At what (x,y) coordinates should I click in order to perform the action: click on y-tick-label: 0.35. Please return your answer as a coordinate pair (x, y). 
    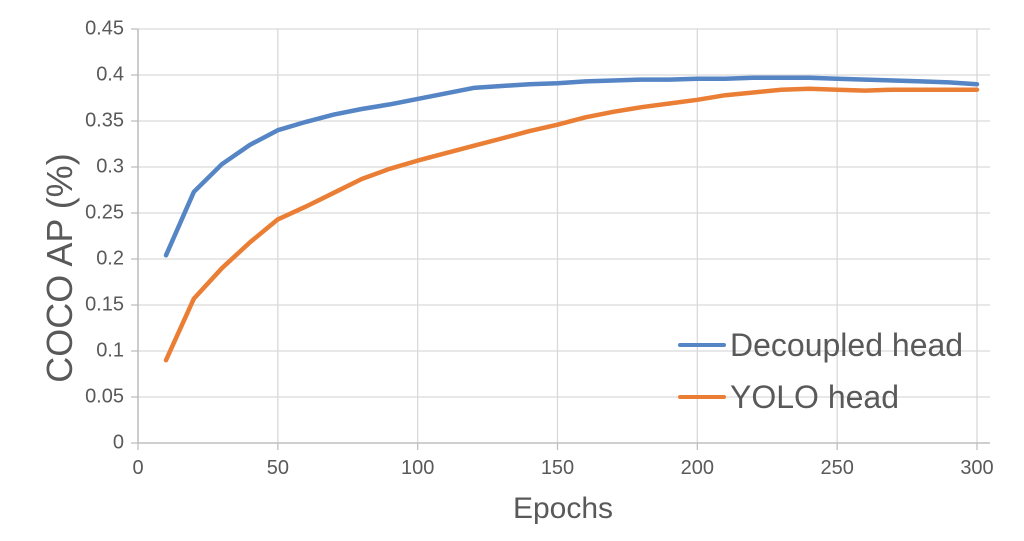
    Looking at the image, I should click on (104, 120).